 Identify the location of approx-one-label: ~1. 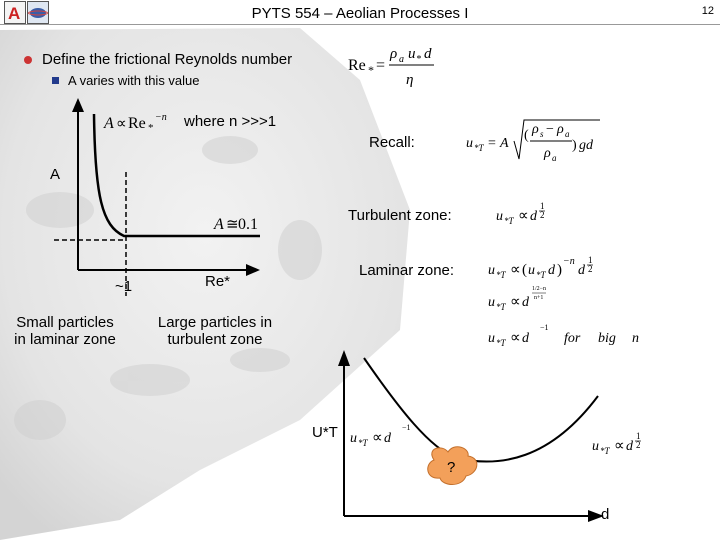
(124, 286).